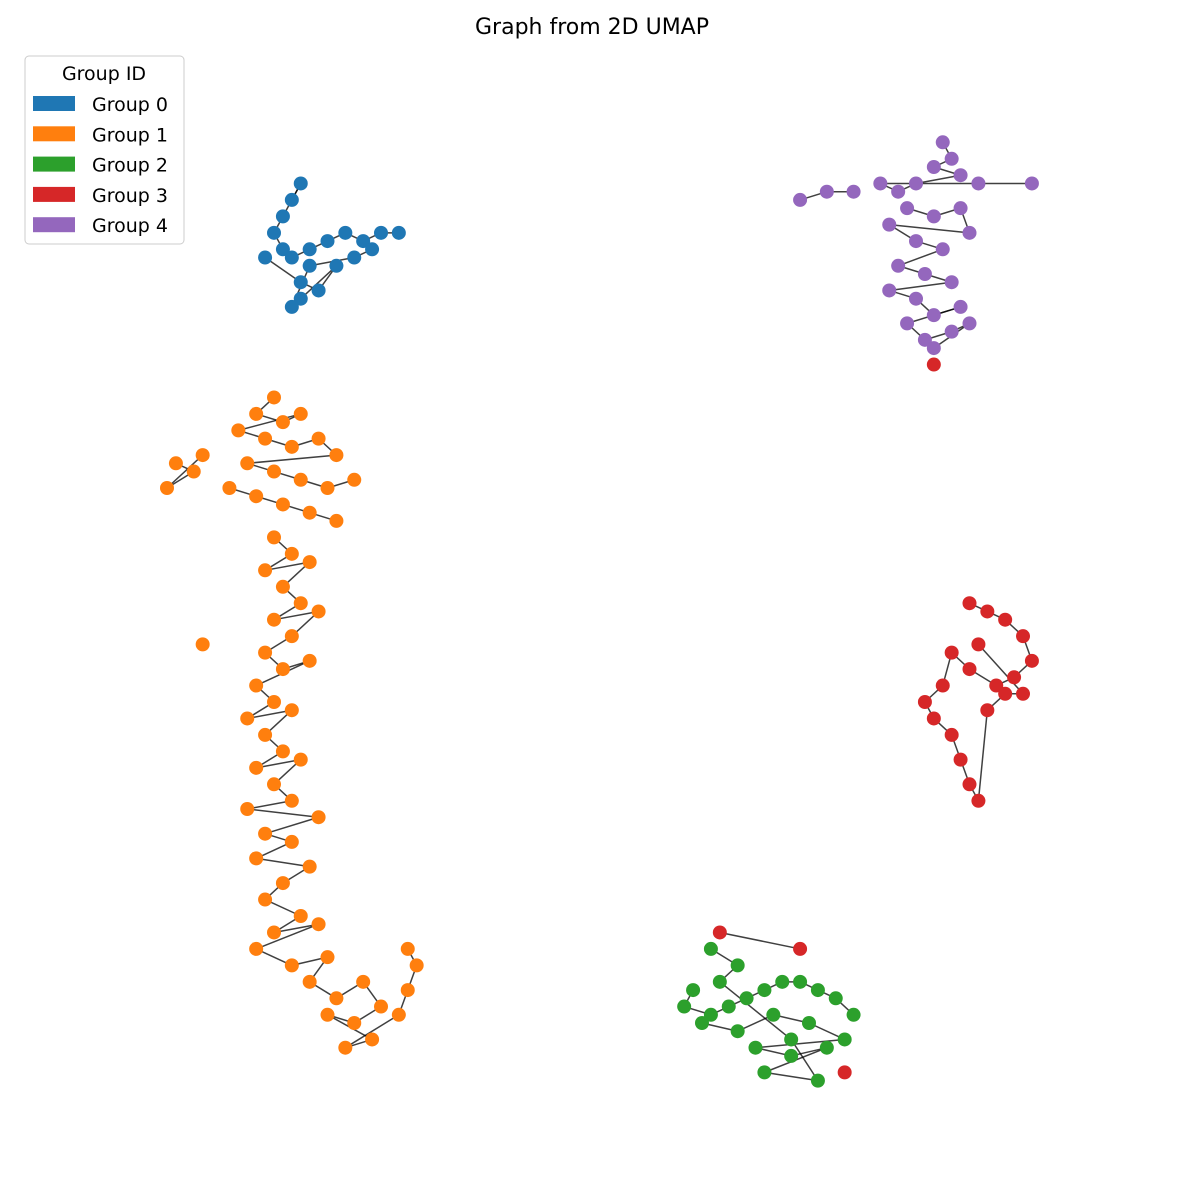  I want to click on legend-label: Group 1, so click(130, 135).